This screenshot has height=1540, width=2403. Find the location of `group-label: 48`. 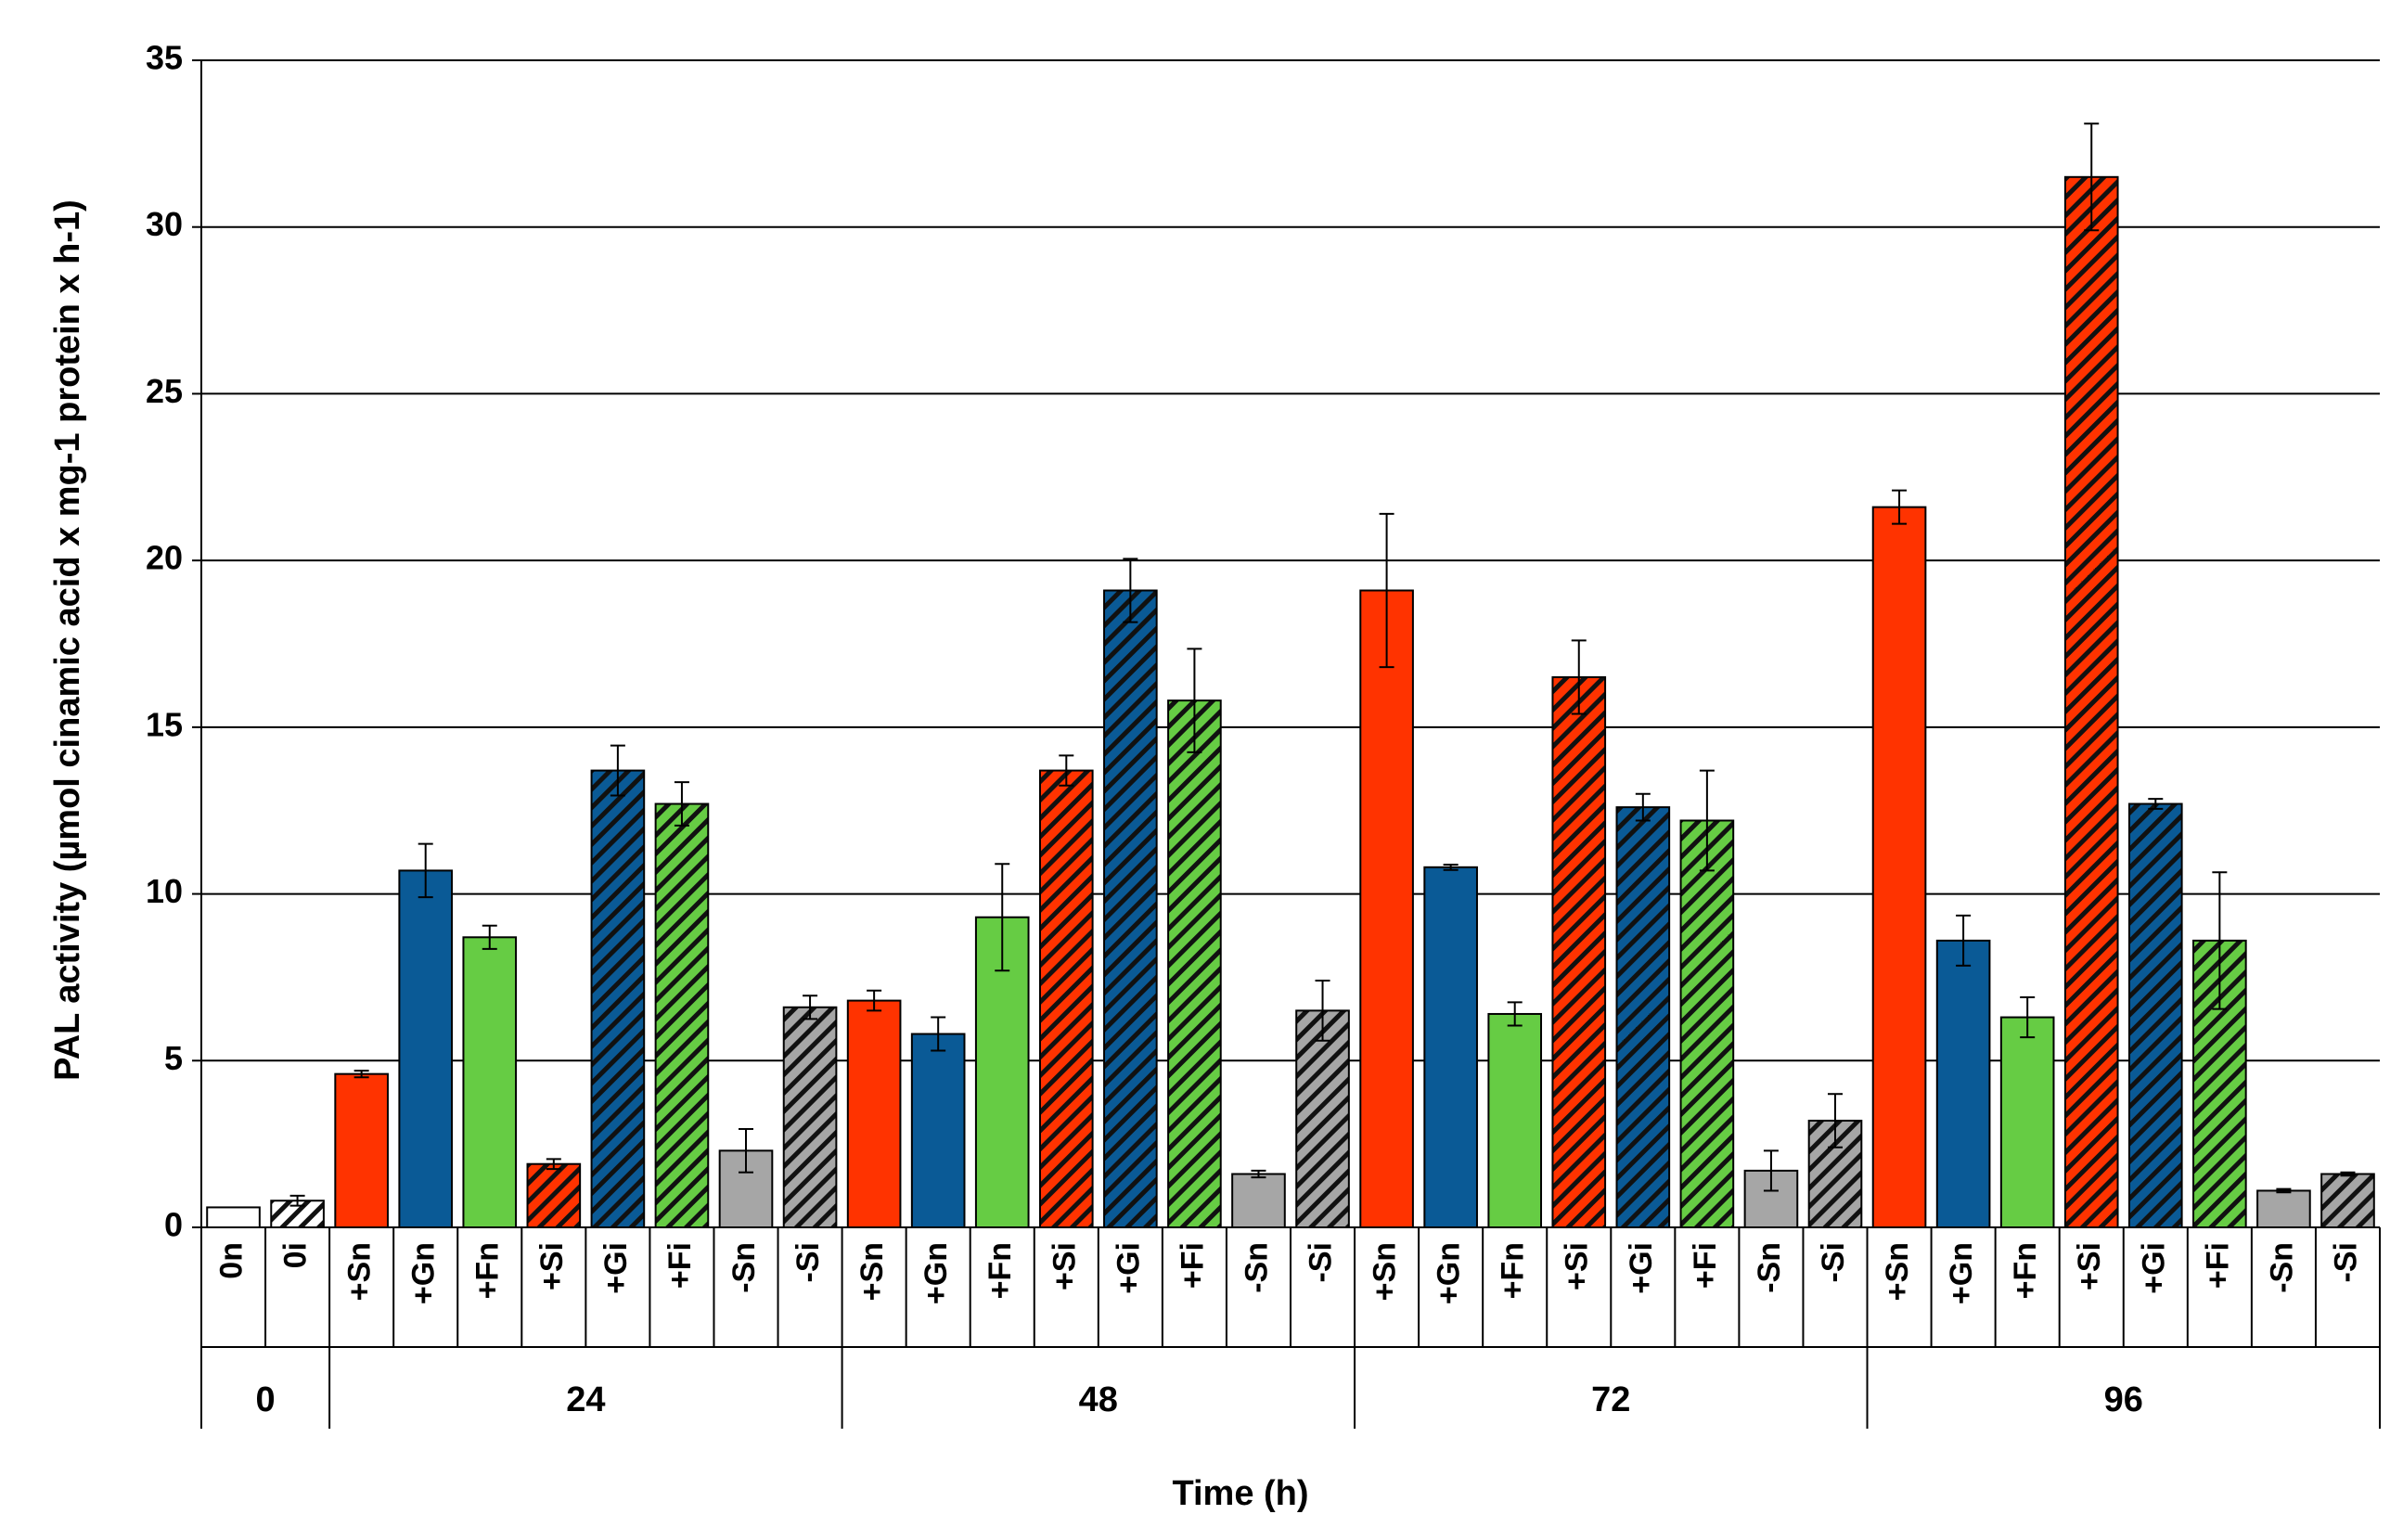

group-label: 48 is located at coordinates (1098, 1399).